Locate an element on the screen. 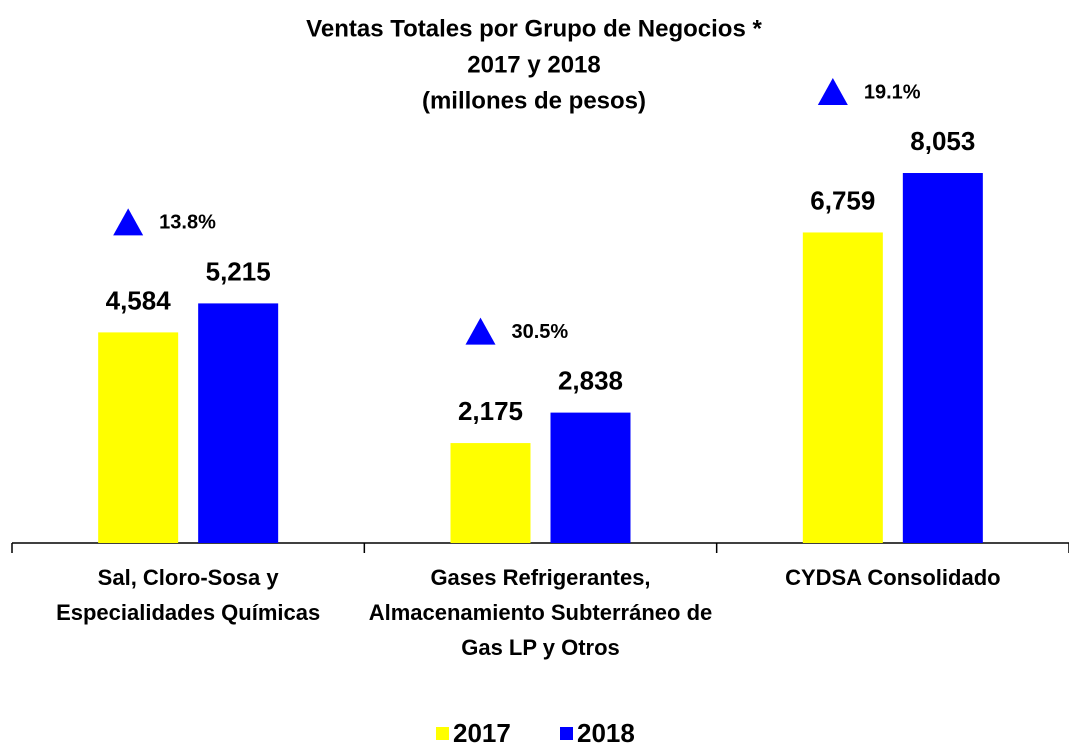 This screenshot has width=1069, height=745. value-label: 2,838 is located at coordinates (590, 380).